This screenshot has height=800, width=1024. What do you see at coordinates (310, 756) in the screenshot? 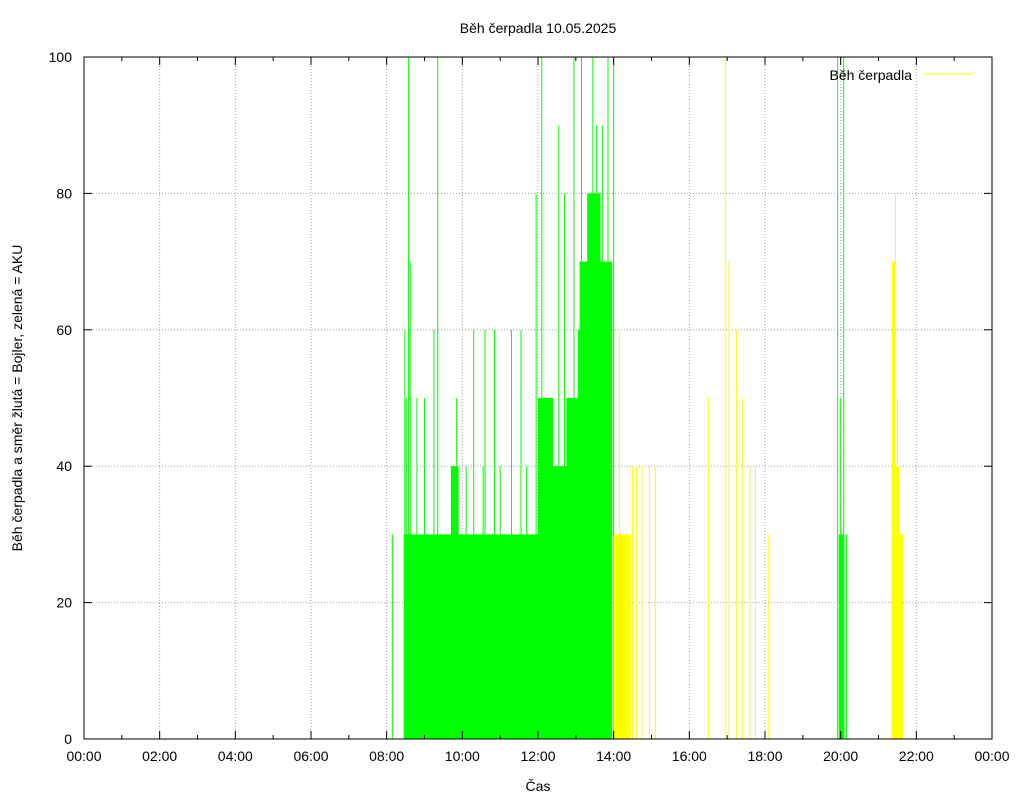
I see `x-tick-label: 06:00` at bounding box center [310, 756].